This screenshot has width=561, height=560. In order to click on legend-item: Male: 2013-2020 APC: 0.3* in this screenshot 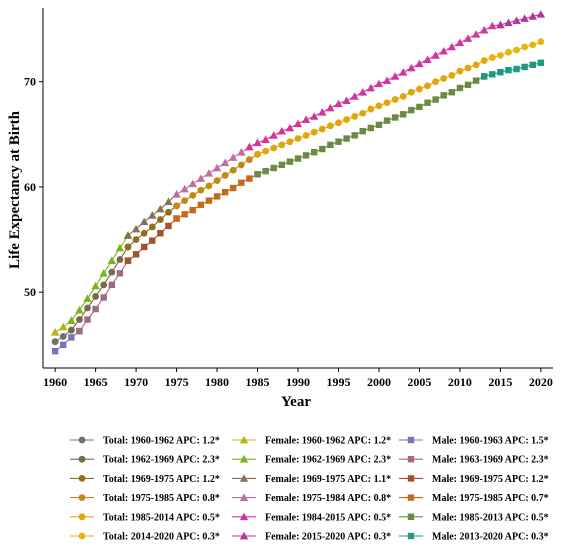, I will do `click(474, 537)`.